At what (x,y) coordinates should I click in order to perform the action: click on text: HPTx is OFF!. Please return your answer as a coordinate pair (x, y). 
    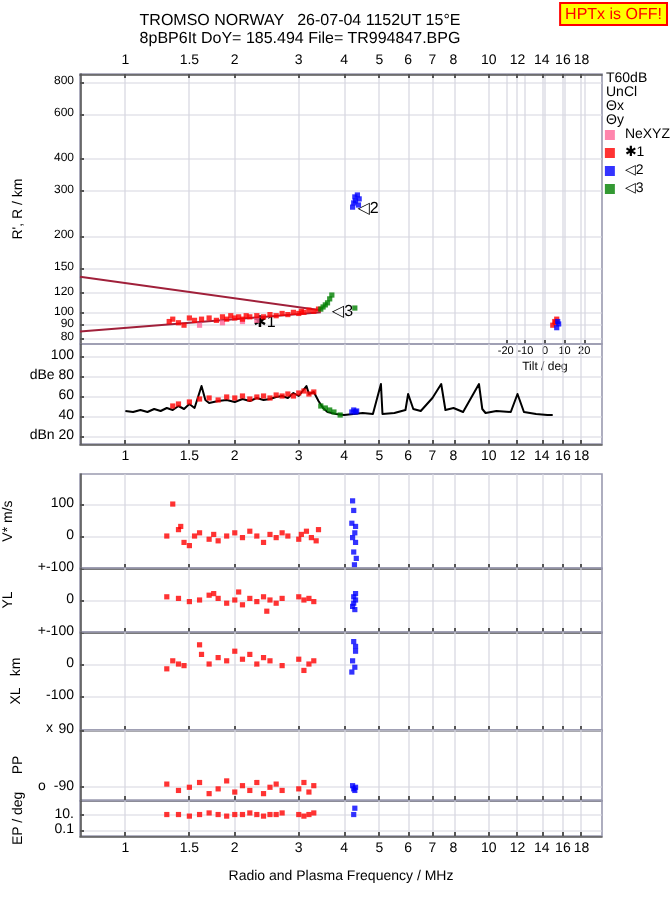
    Looking at the image, I should click on (614, 14).